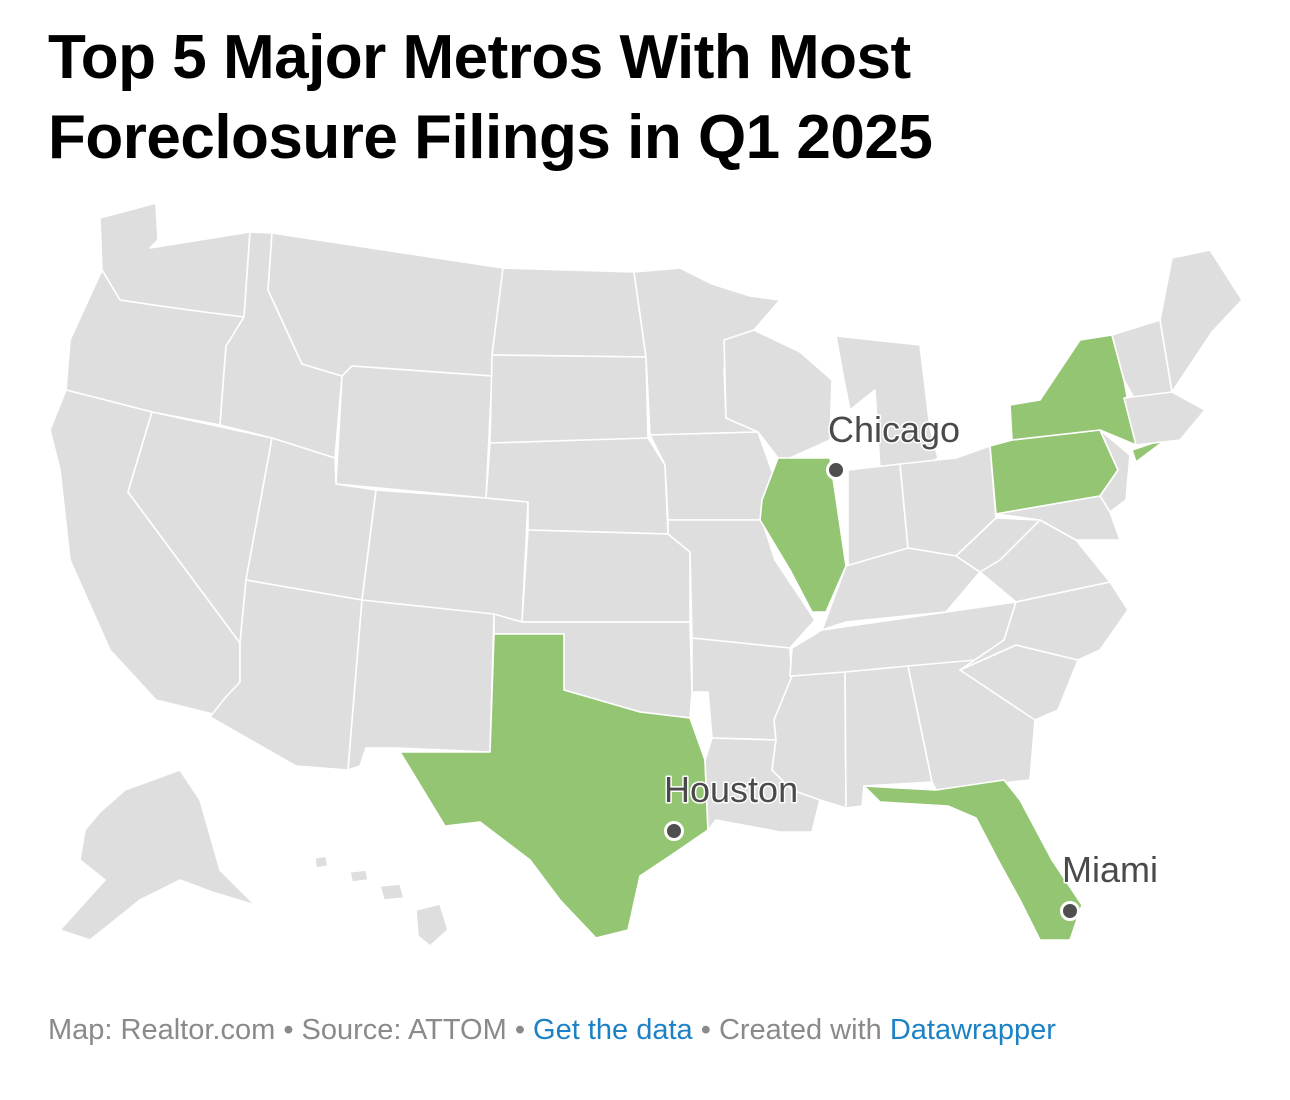 The height and width of the screenshot is (1100, 1290). I want to click on state-florida, so click(973, 860).